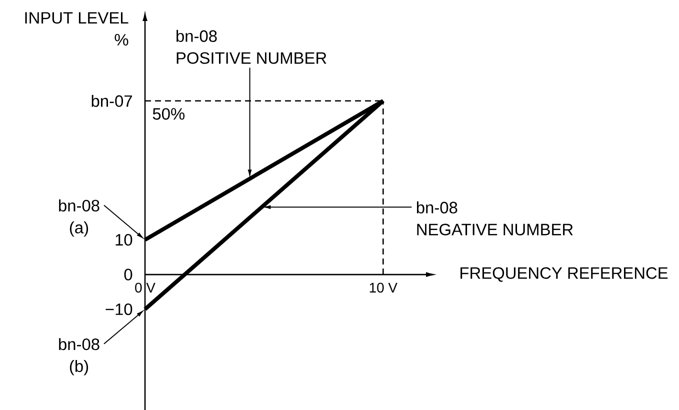  What do you see at coordinates (564, 274) in the screenshot?
I see `x-axis-title: FREQUENCY REFERENCE` at bounding box center [564, 274].